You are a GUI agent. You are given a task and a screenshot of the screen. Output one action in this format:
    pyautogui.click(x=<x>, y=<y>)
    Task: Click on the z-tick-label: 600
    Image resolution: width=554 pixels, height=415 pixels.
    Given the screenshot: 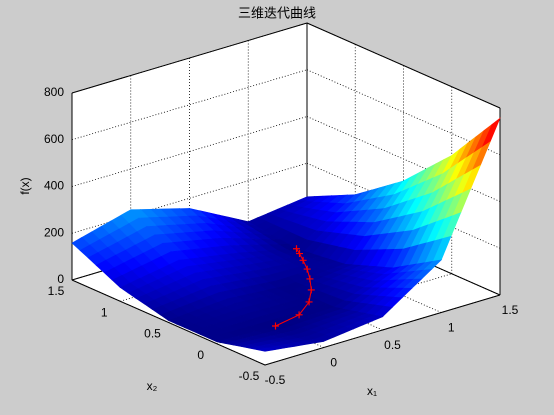 What is the action you would take?
    pyautogui.click(x=54, y=139)
    